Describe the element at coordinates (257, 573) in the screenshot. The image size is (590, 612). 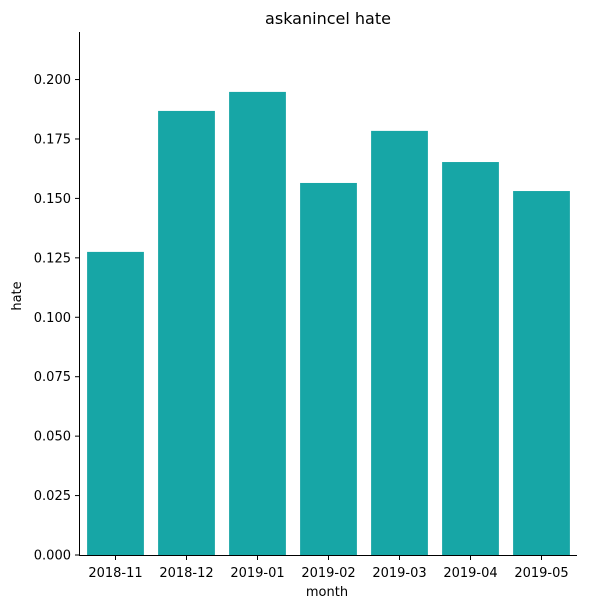
I see `x-tick-label: 2019-01` at that location.